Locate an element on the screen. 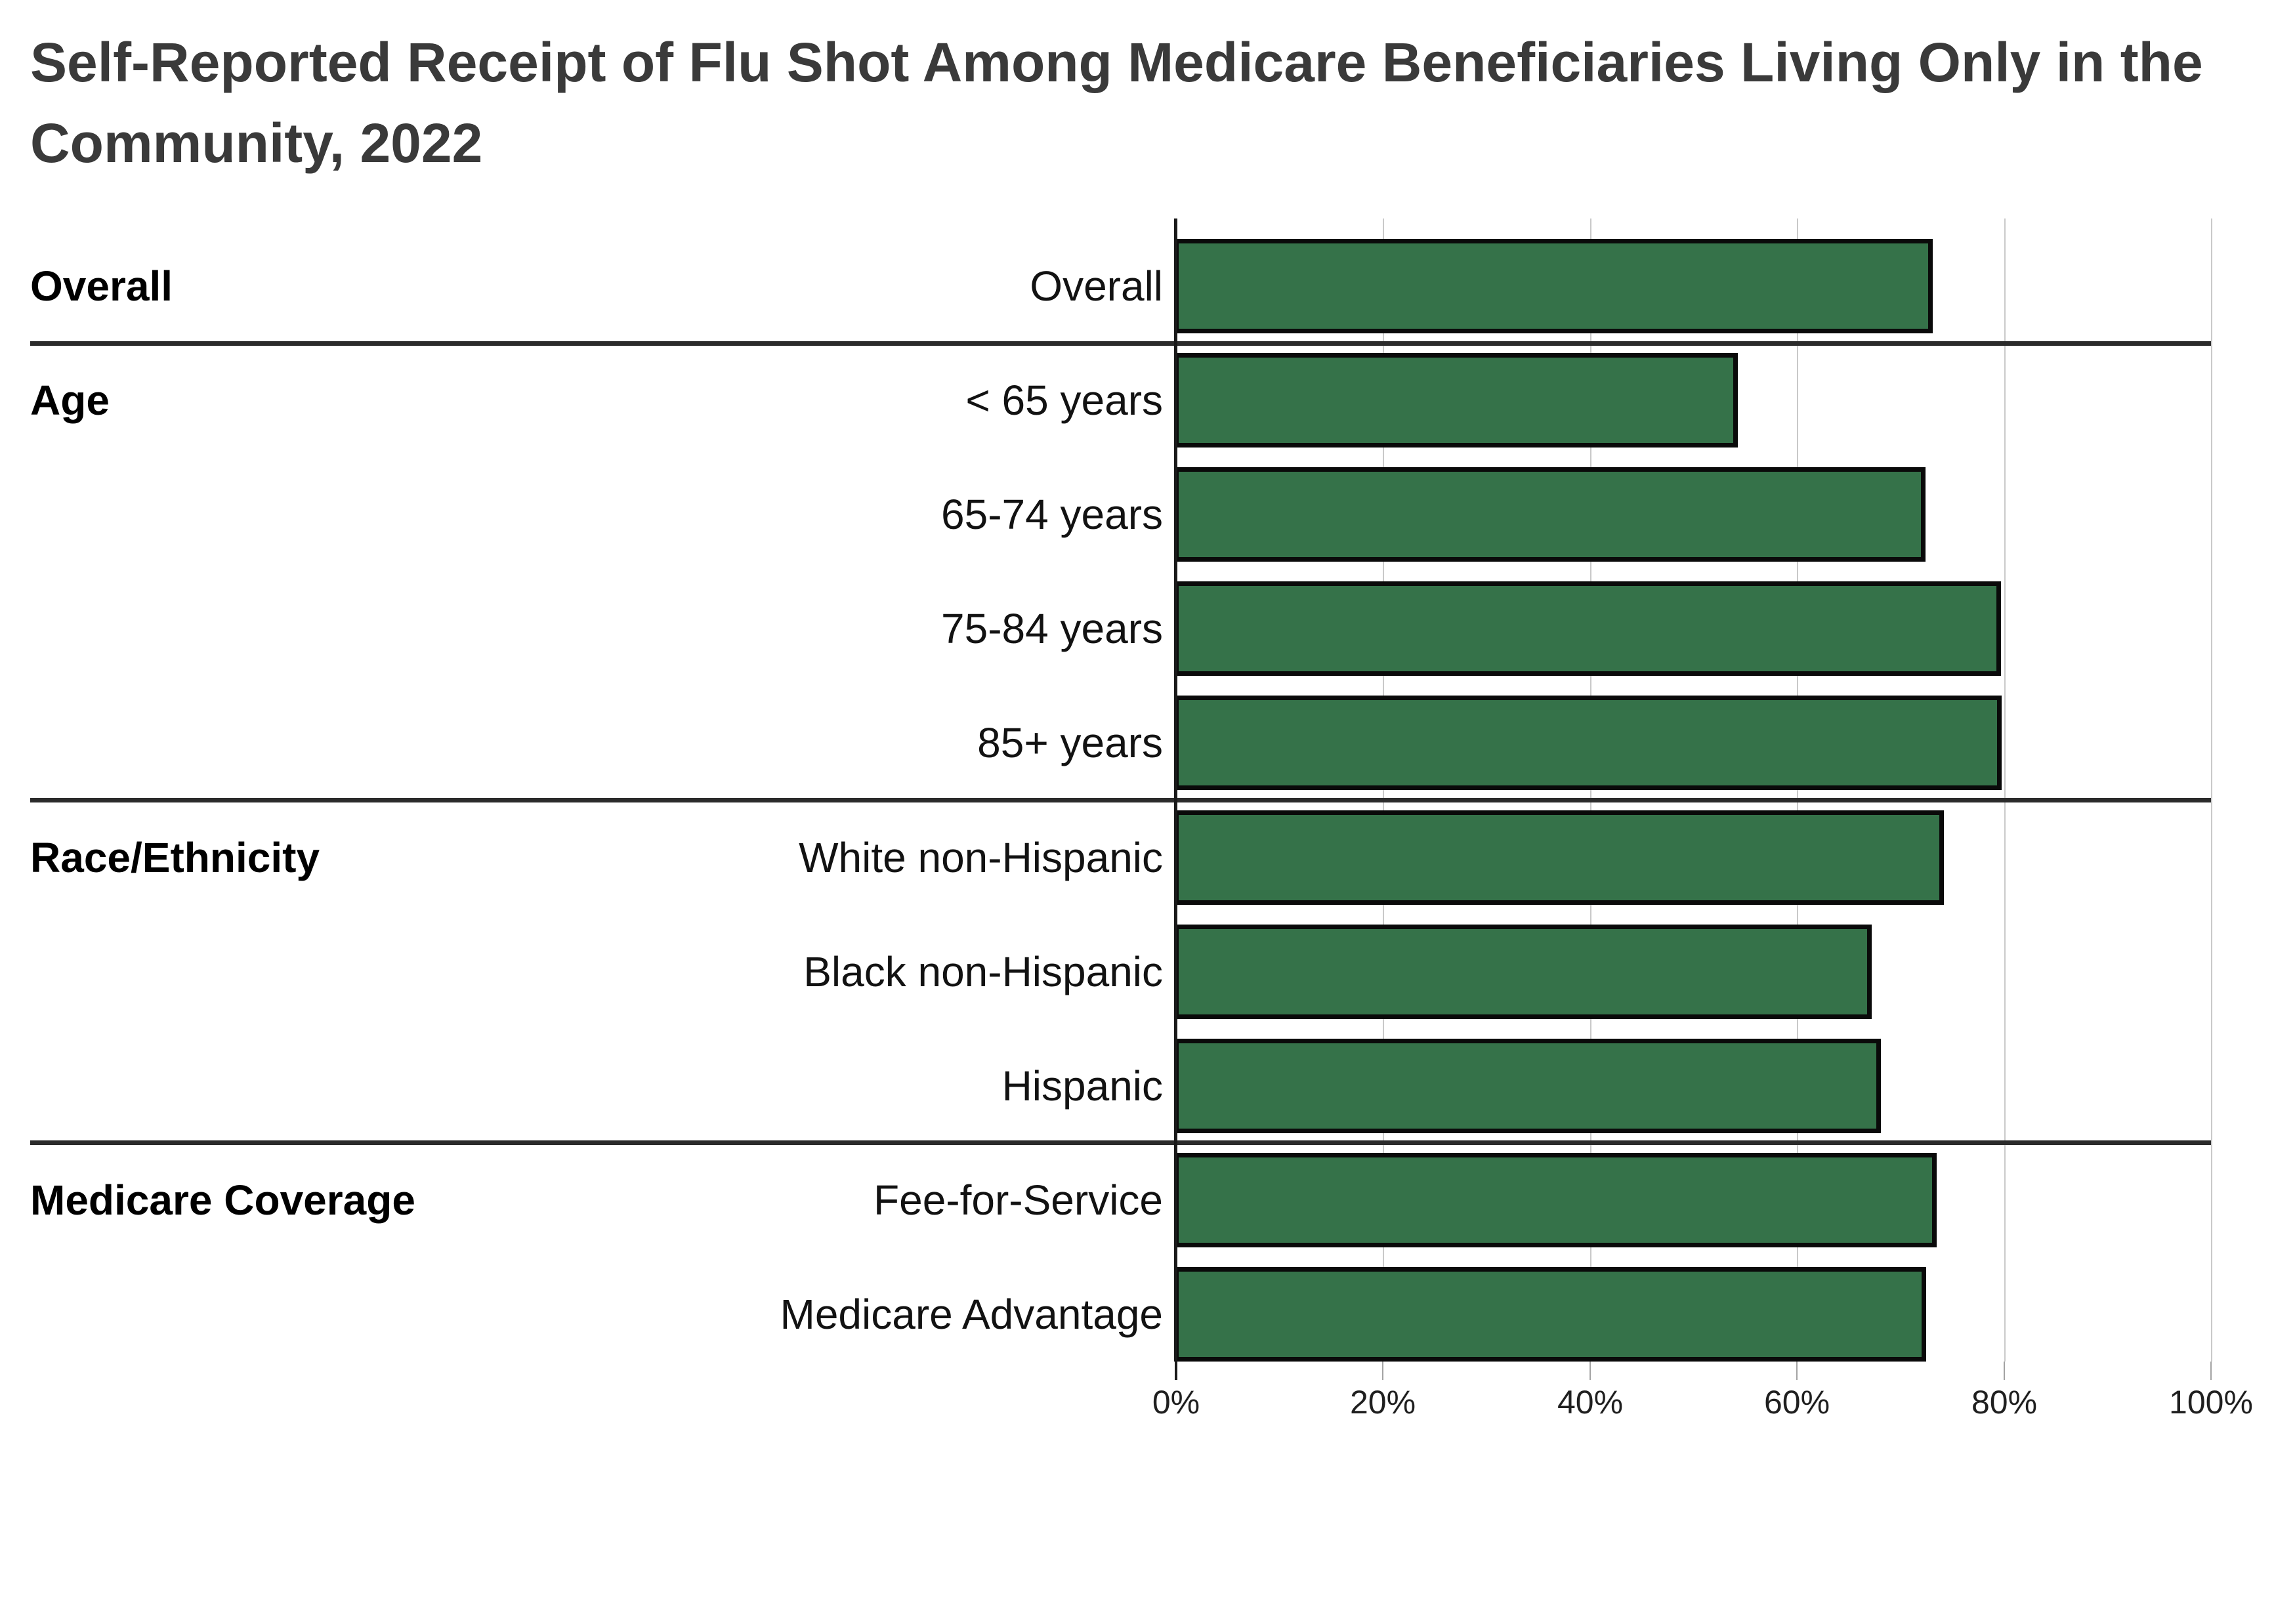  bar-75-84-years is located at coordinates (1587, 628).